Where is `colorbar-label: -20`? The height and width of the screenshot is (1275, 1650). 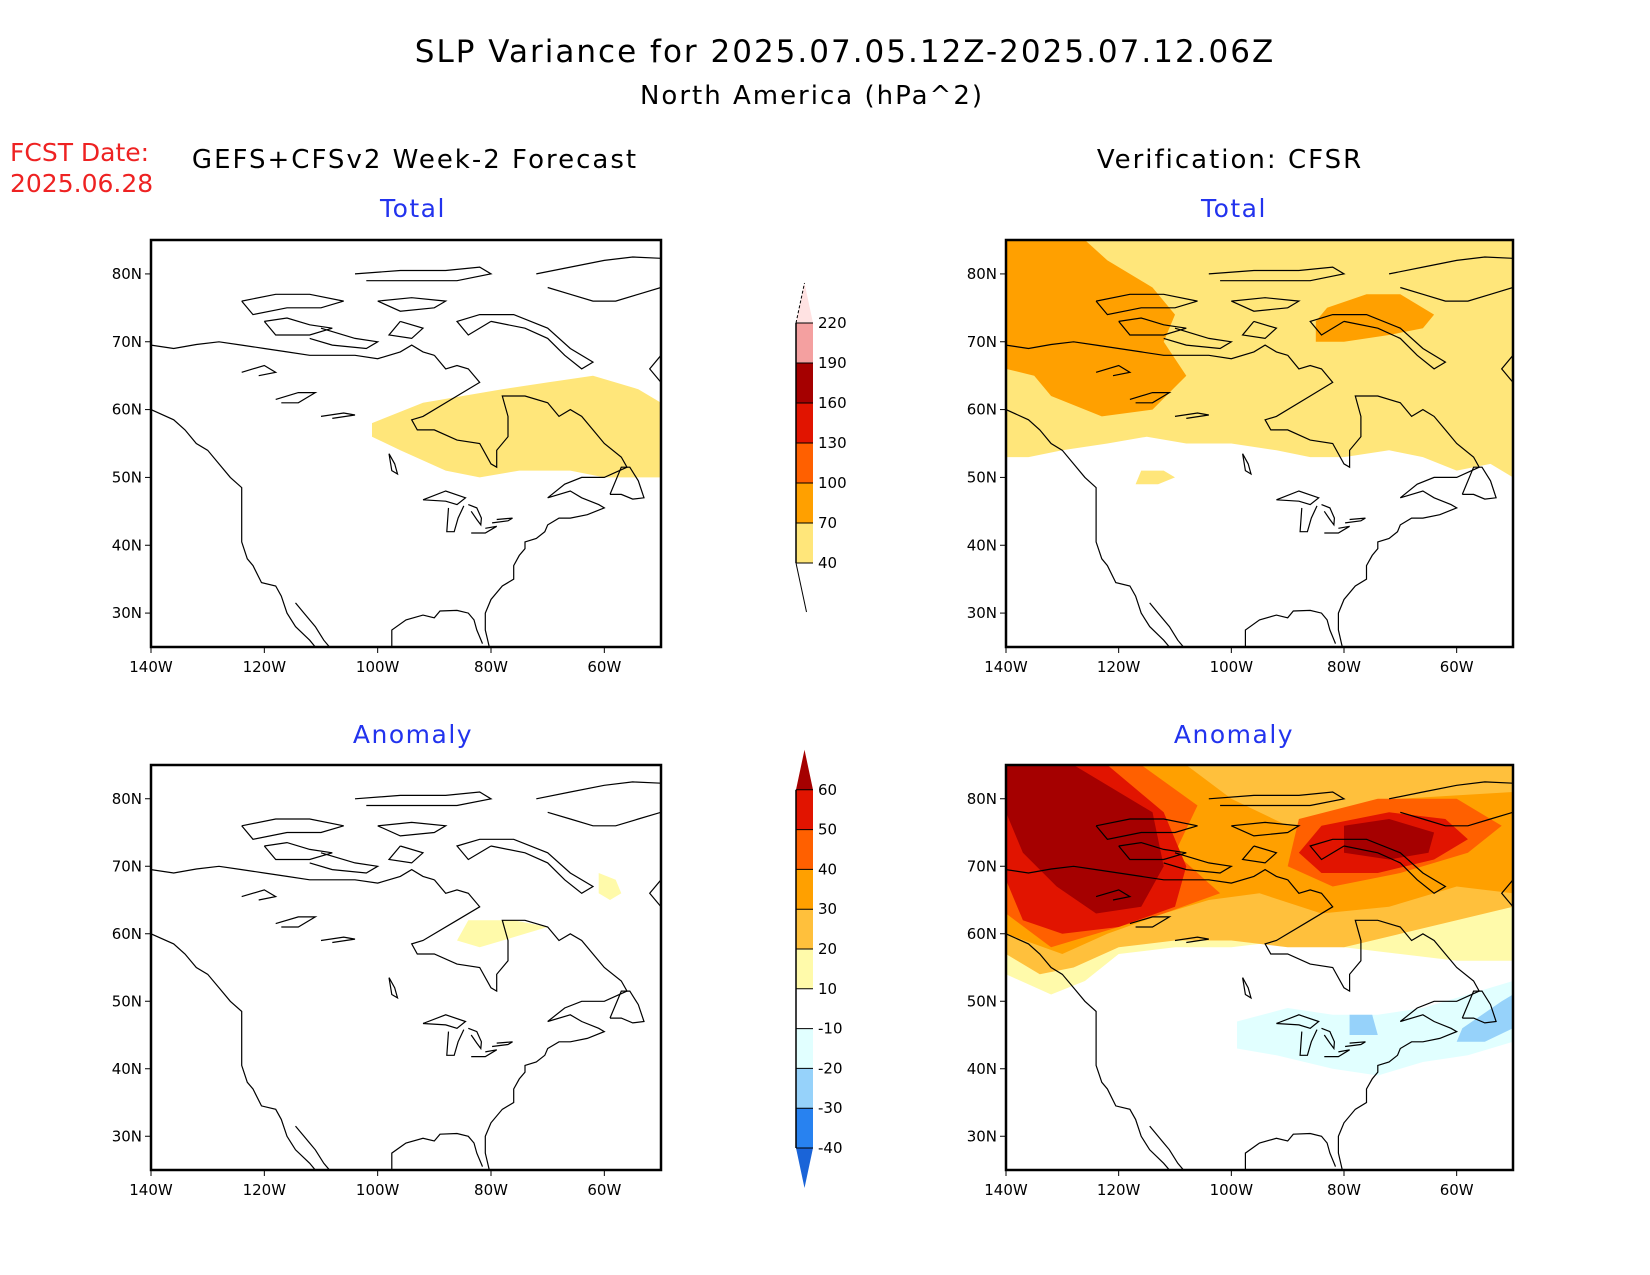
colorbar-label: -20 is located at coordinates (830, 1068).